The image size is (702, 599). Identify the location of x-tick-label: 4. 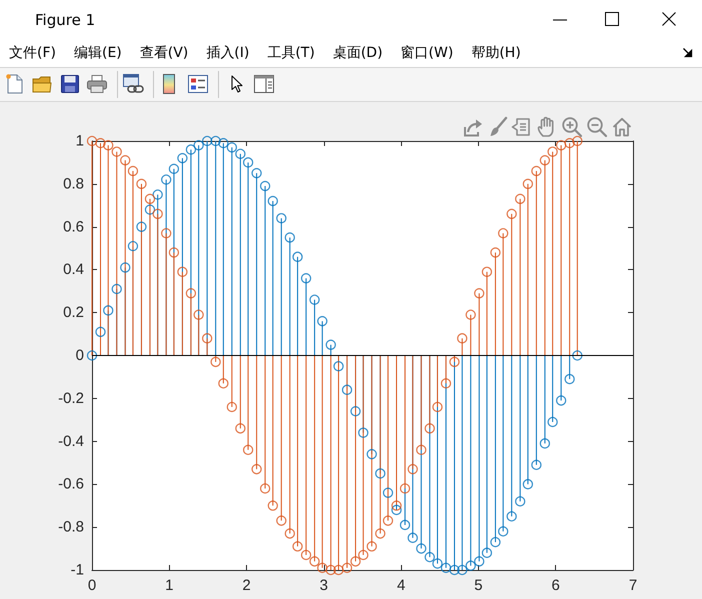
(401, 585).